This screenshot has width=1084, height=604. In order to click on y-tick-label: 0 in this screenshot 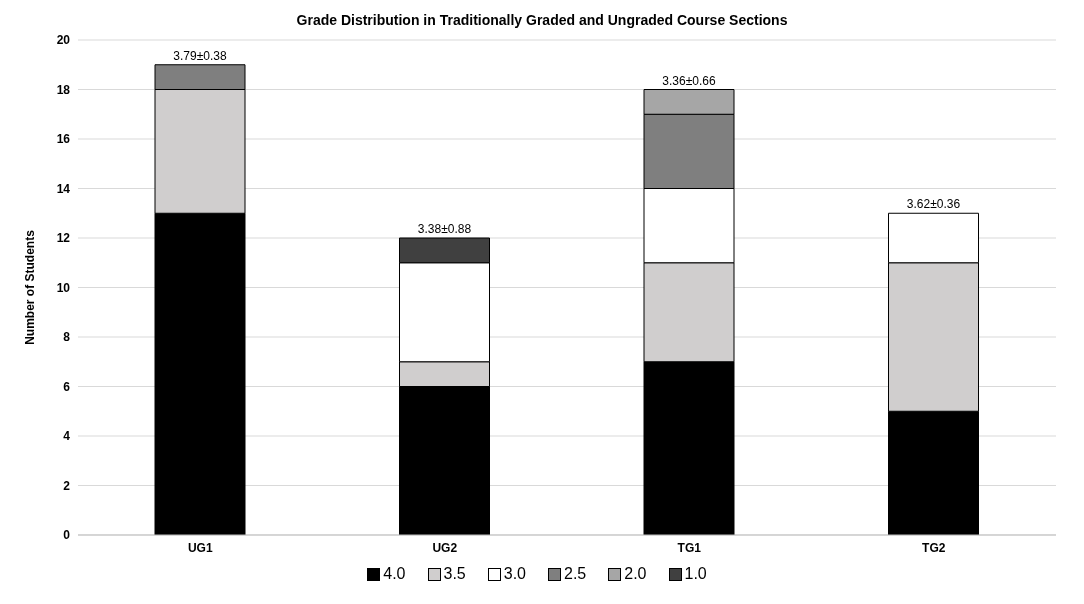, I will do `click(67, 535)`.